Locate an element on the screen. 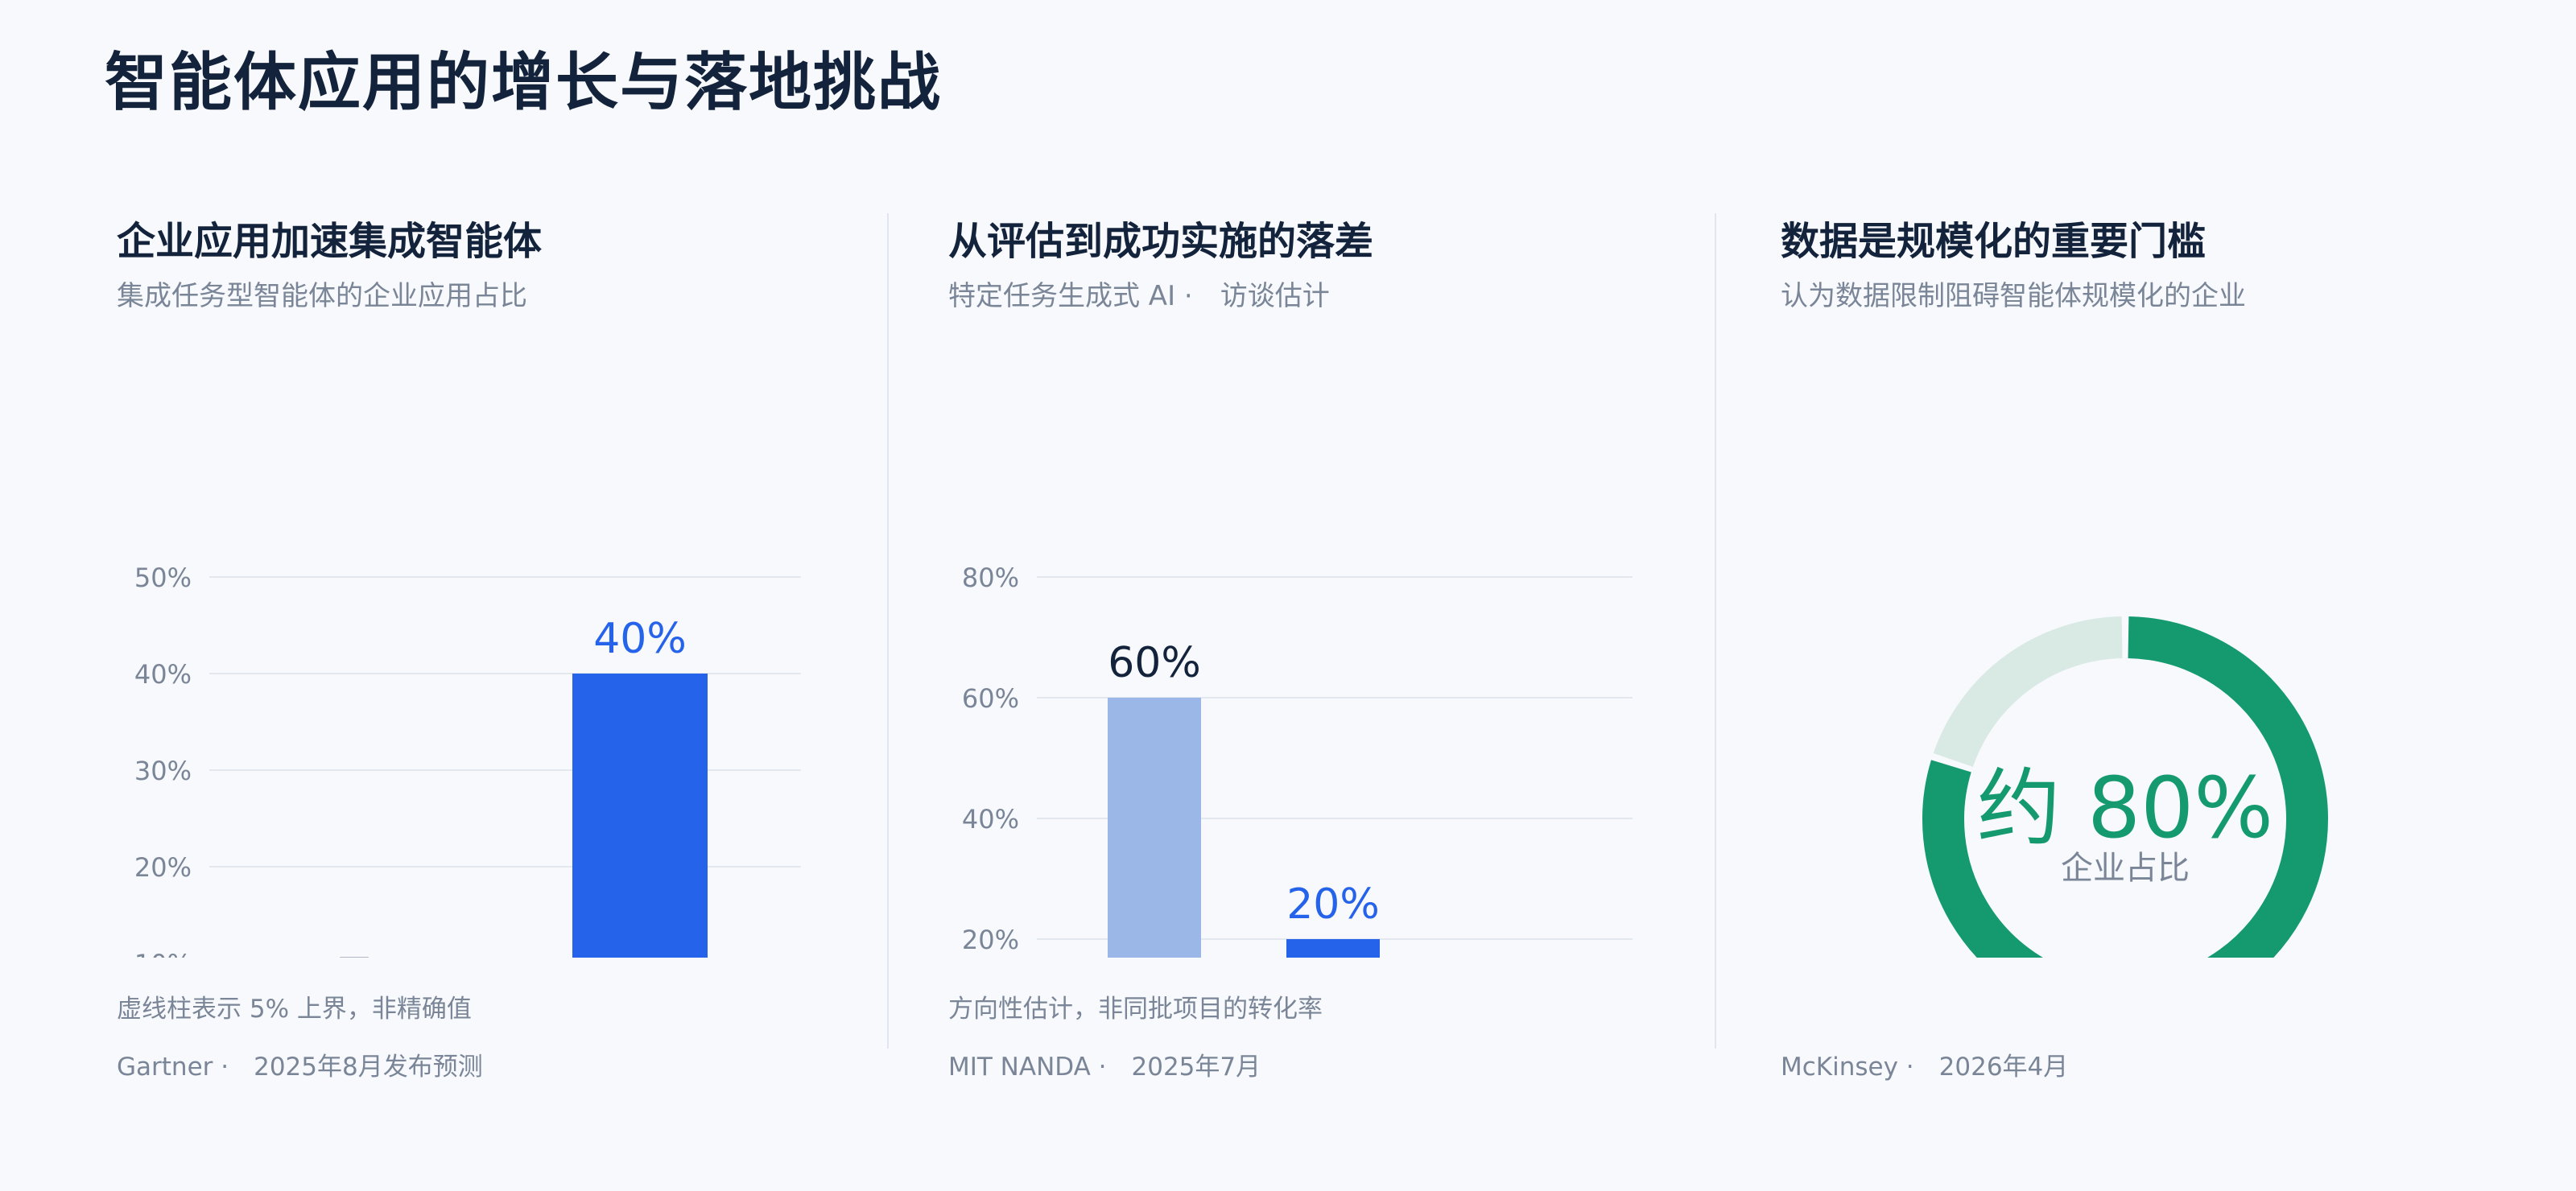 The width and height of the screenshot is (2576, 1191). chart-source: MIT NANDA · 2025年7月 is located at coordinates (1104, 1068).